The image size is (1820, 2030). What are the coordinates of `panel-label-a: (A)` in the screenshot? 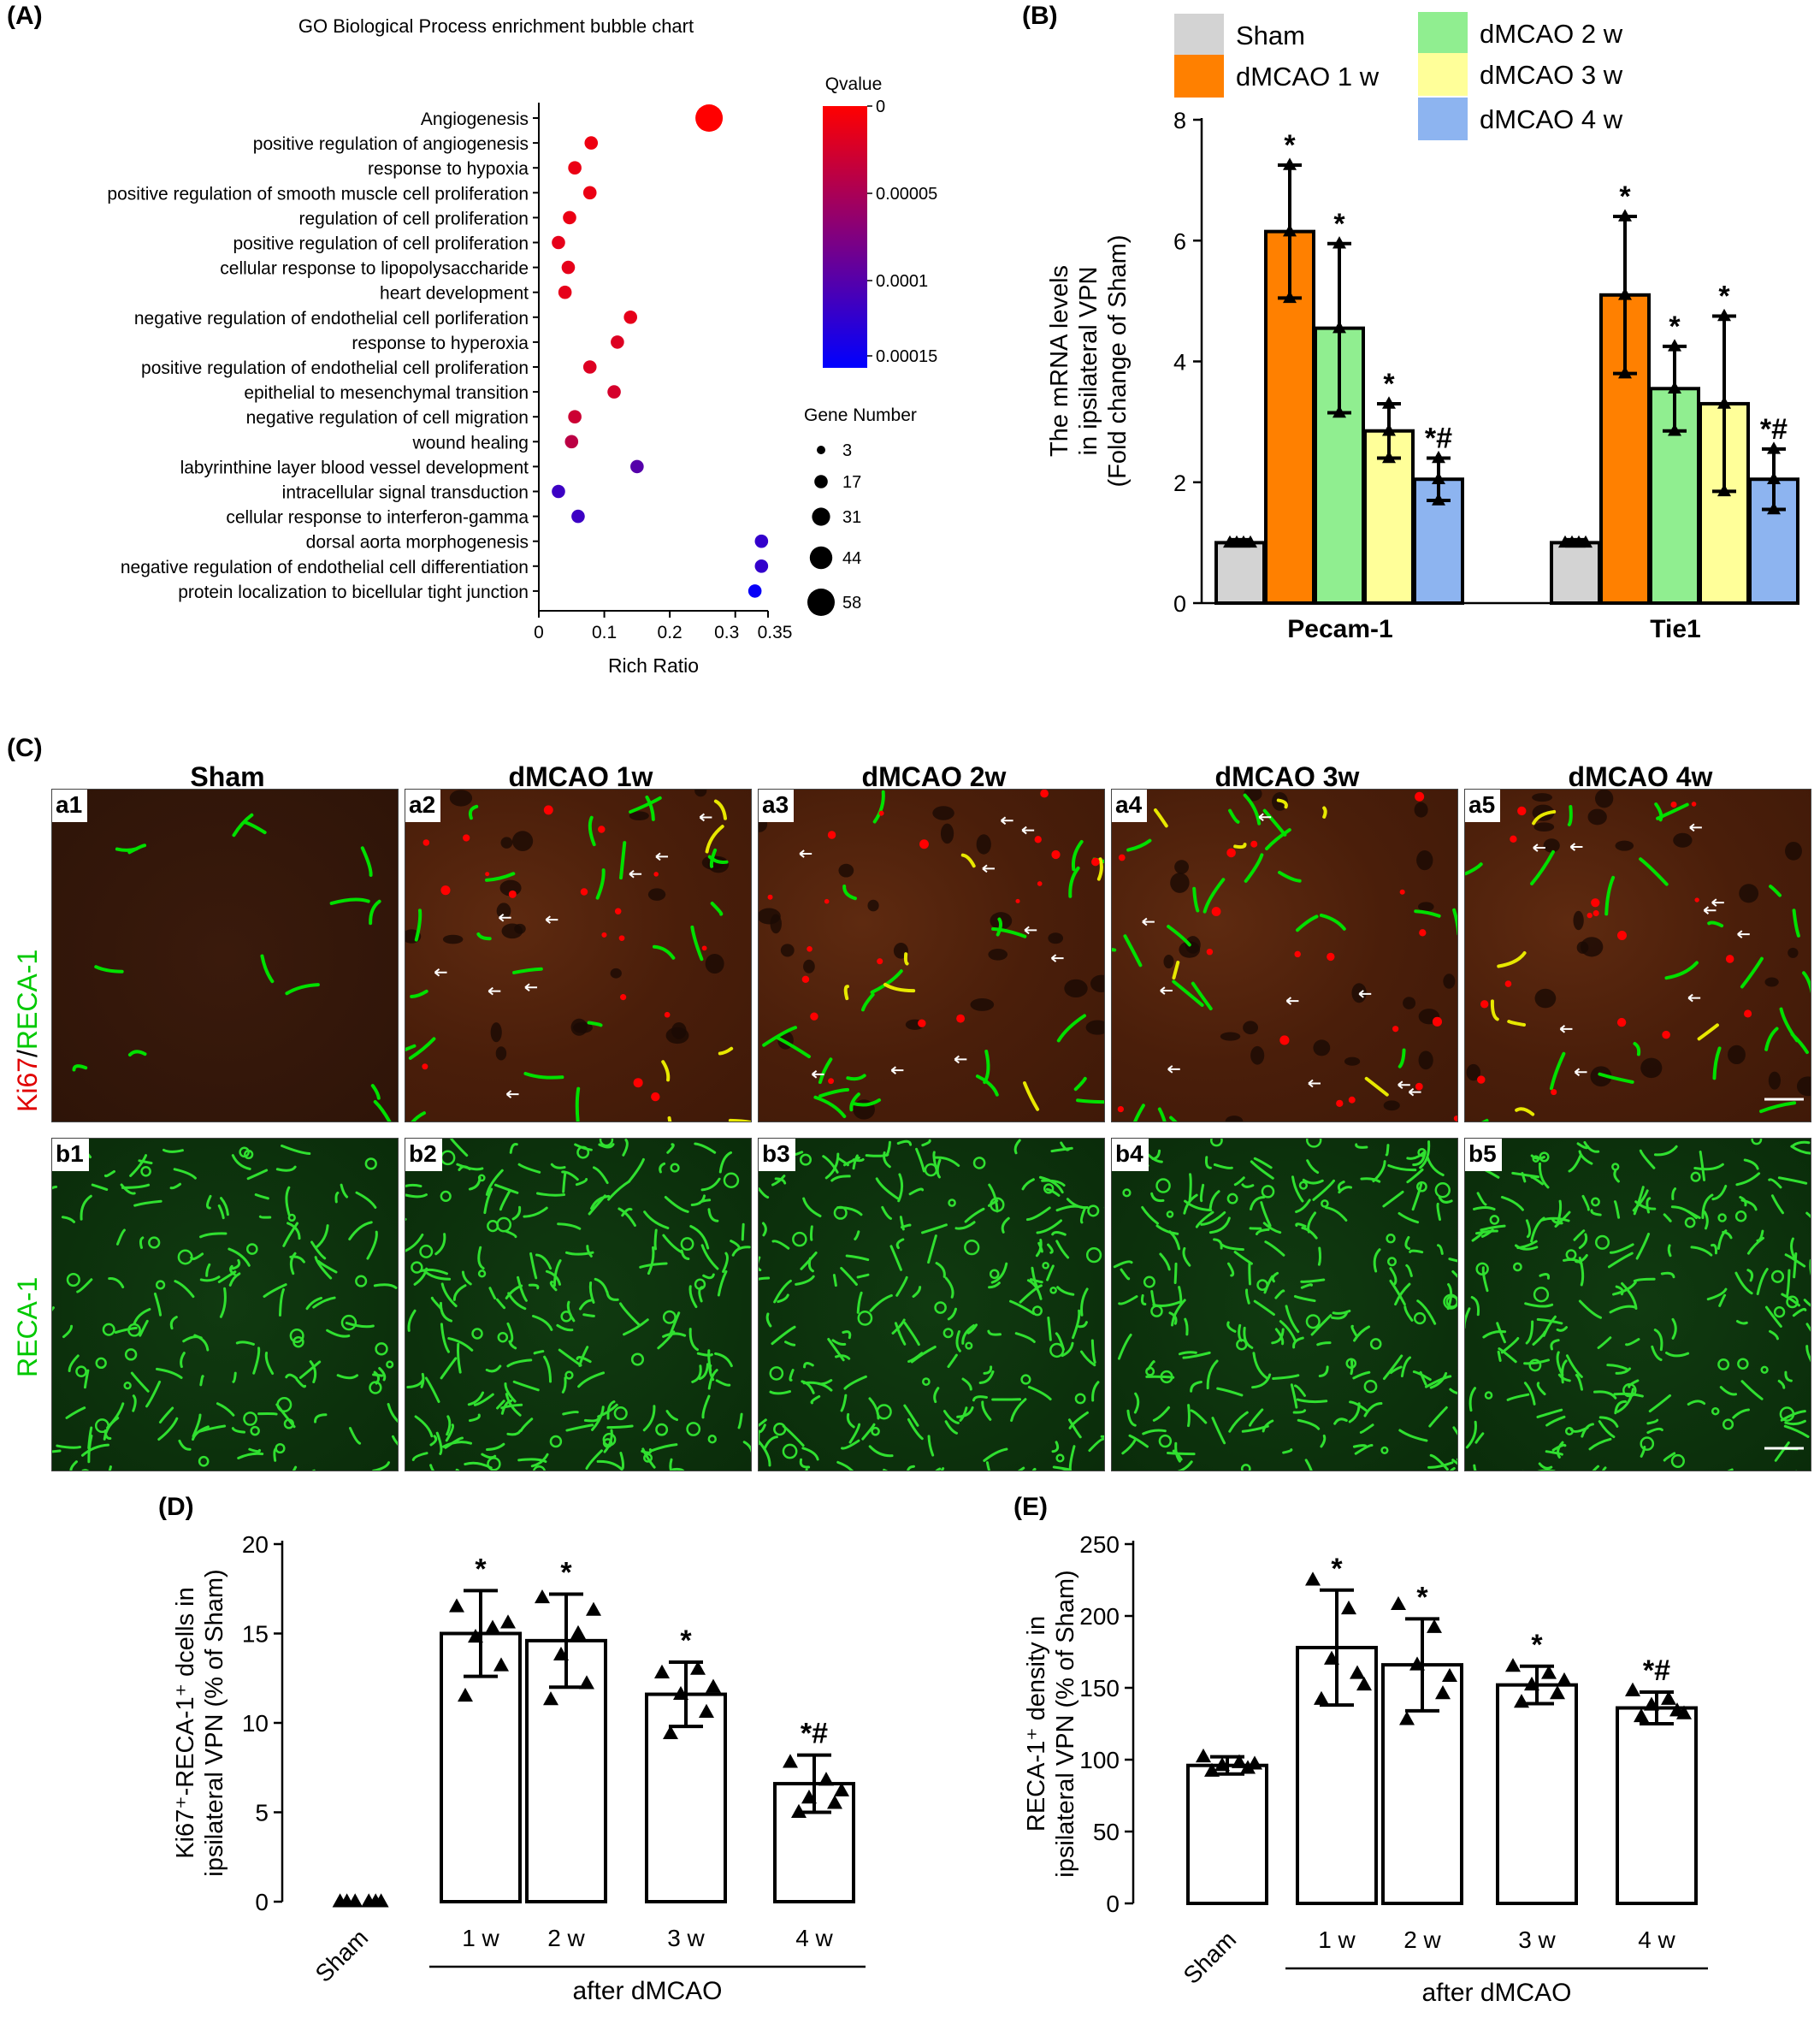 It's located at (25, 16).